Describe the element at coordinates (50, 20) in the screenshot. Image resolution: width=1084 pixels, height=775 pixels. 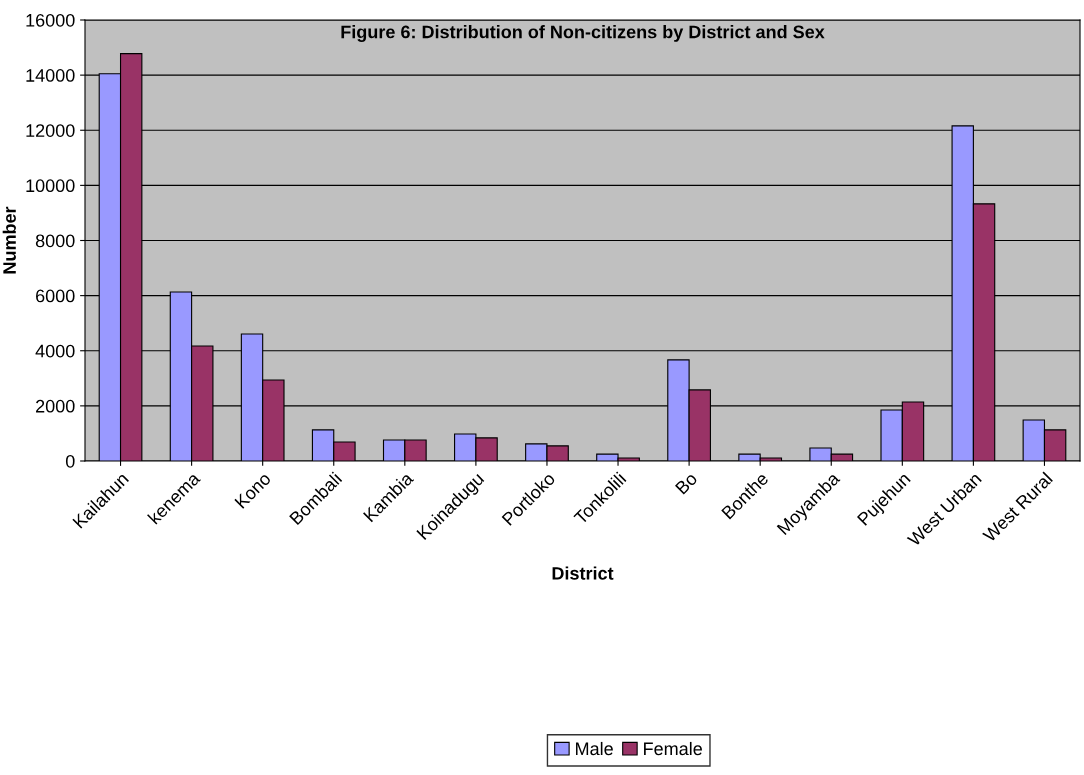
I see `y-tick-label: 16000` at that location.